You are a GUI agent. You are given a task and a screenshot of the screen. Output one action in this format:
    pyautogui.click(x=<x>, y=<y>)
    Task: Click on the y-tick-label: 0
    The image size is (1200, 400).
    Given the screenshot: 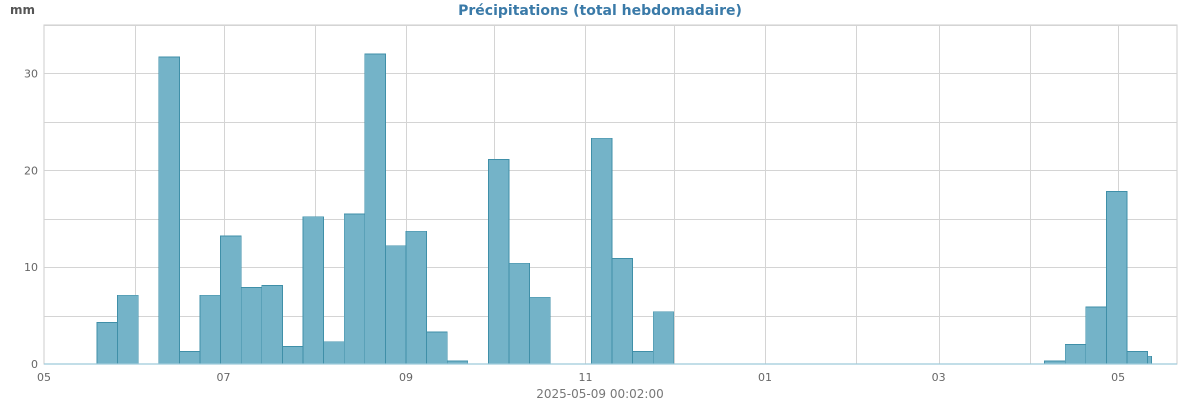 What is the action you would take?
    pyautogui.click(x=34, y=364)
    